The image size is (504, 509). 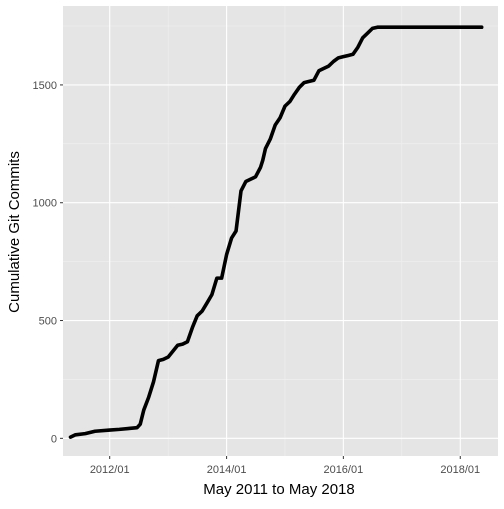 I want to click on y-axis-ticks: 0 500 1000 1500, so click(x=48, y=262).